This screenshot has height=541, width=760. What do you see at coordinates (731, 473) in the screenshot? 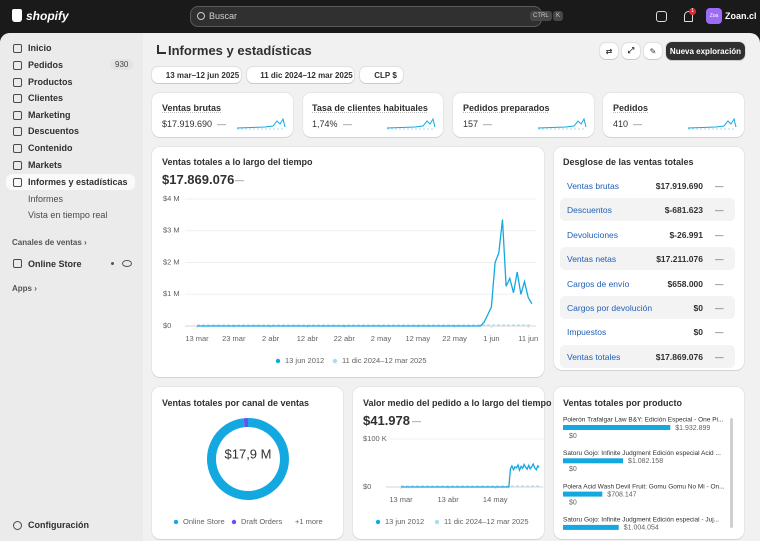
I see `scrollbar` at bounding box center [731, 473].